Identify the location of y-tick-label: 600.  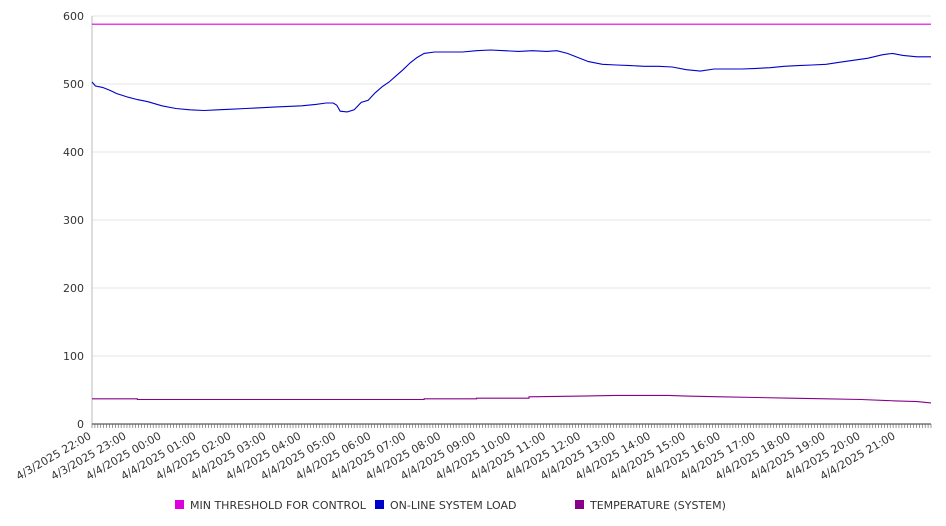
(73, 16).